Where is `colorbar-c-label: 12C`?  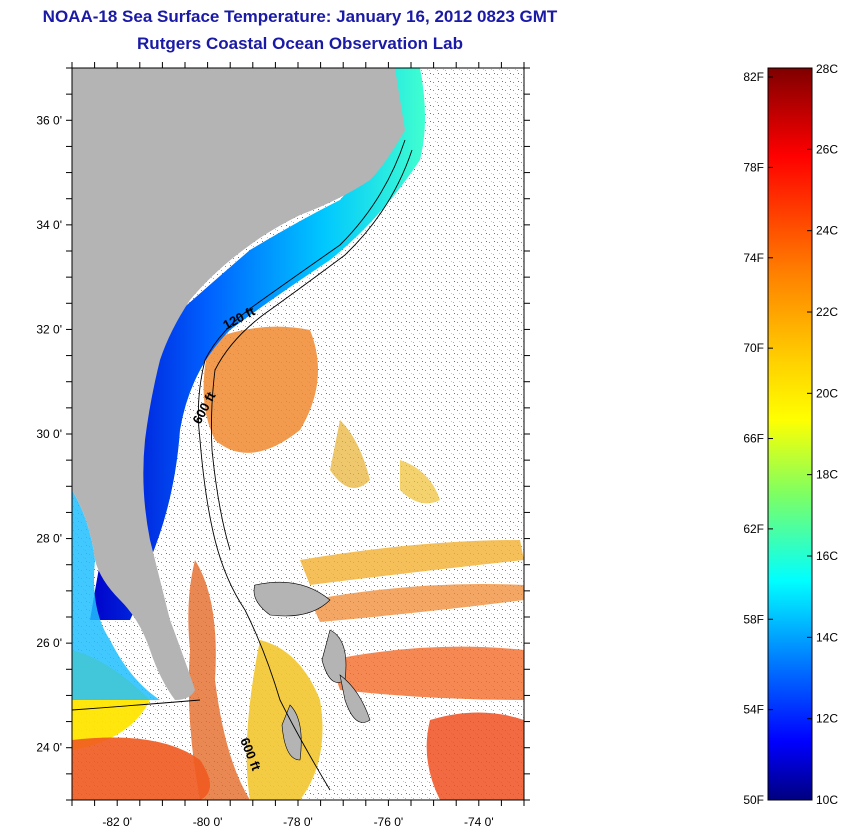 colorbar-c-label: 12C is located at coordinates (827, 719).